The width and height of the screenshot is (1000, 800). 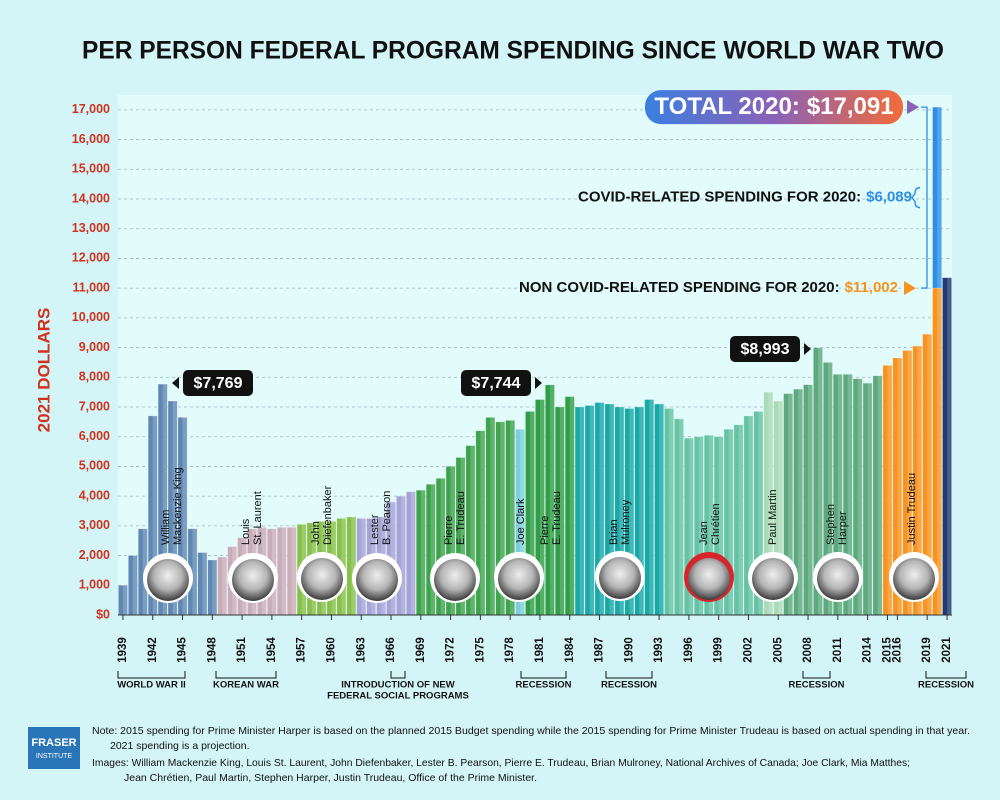 What do you see at coordinates (91, 317) in the screenshot?
I see `y-tick-label: 10,000` at bounding box center [91, 317].